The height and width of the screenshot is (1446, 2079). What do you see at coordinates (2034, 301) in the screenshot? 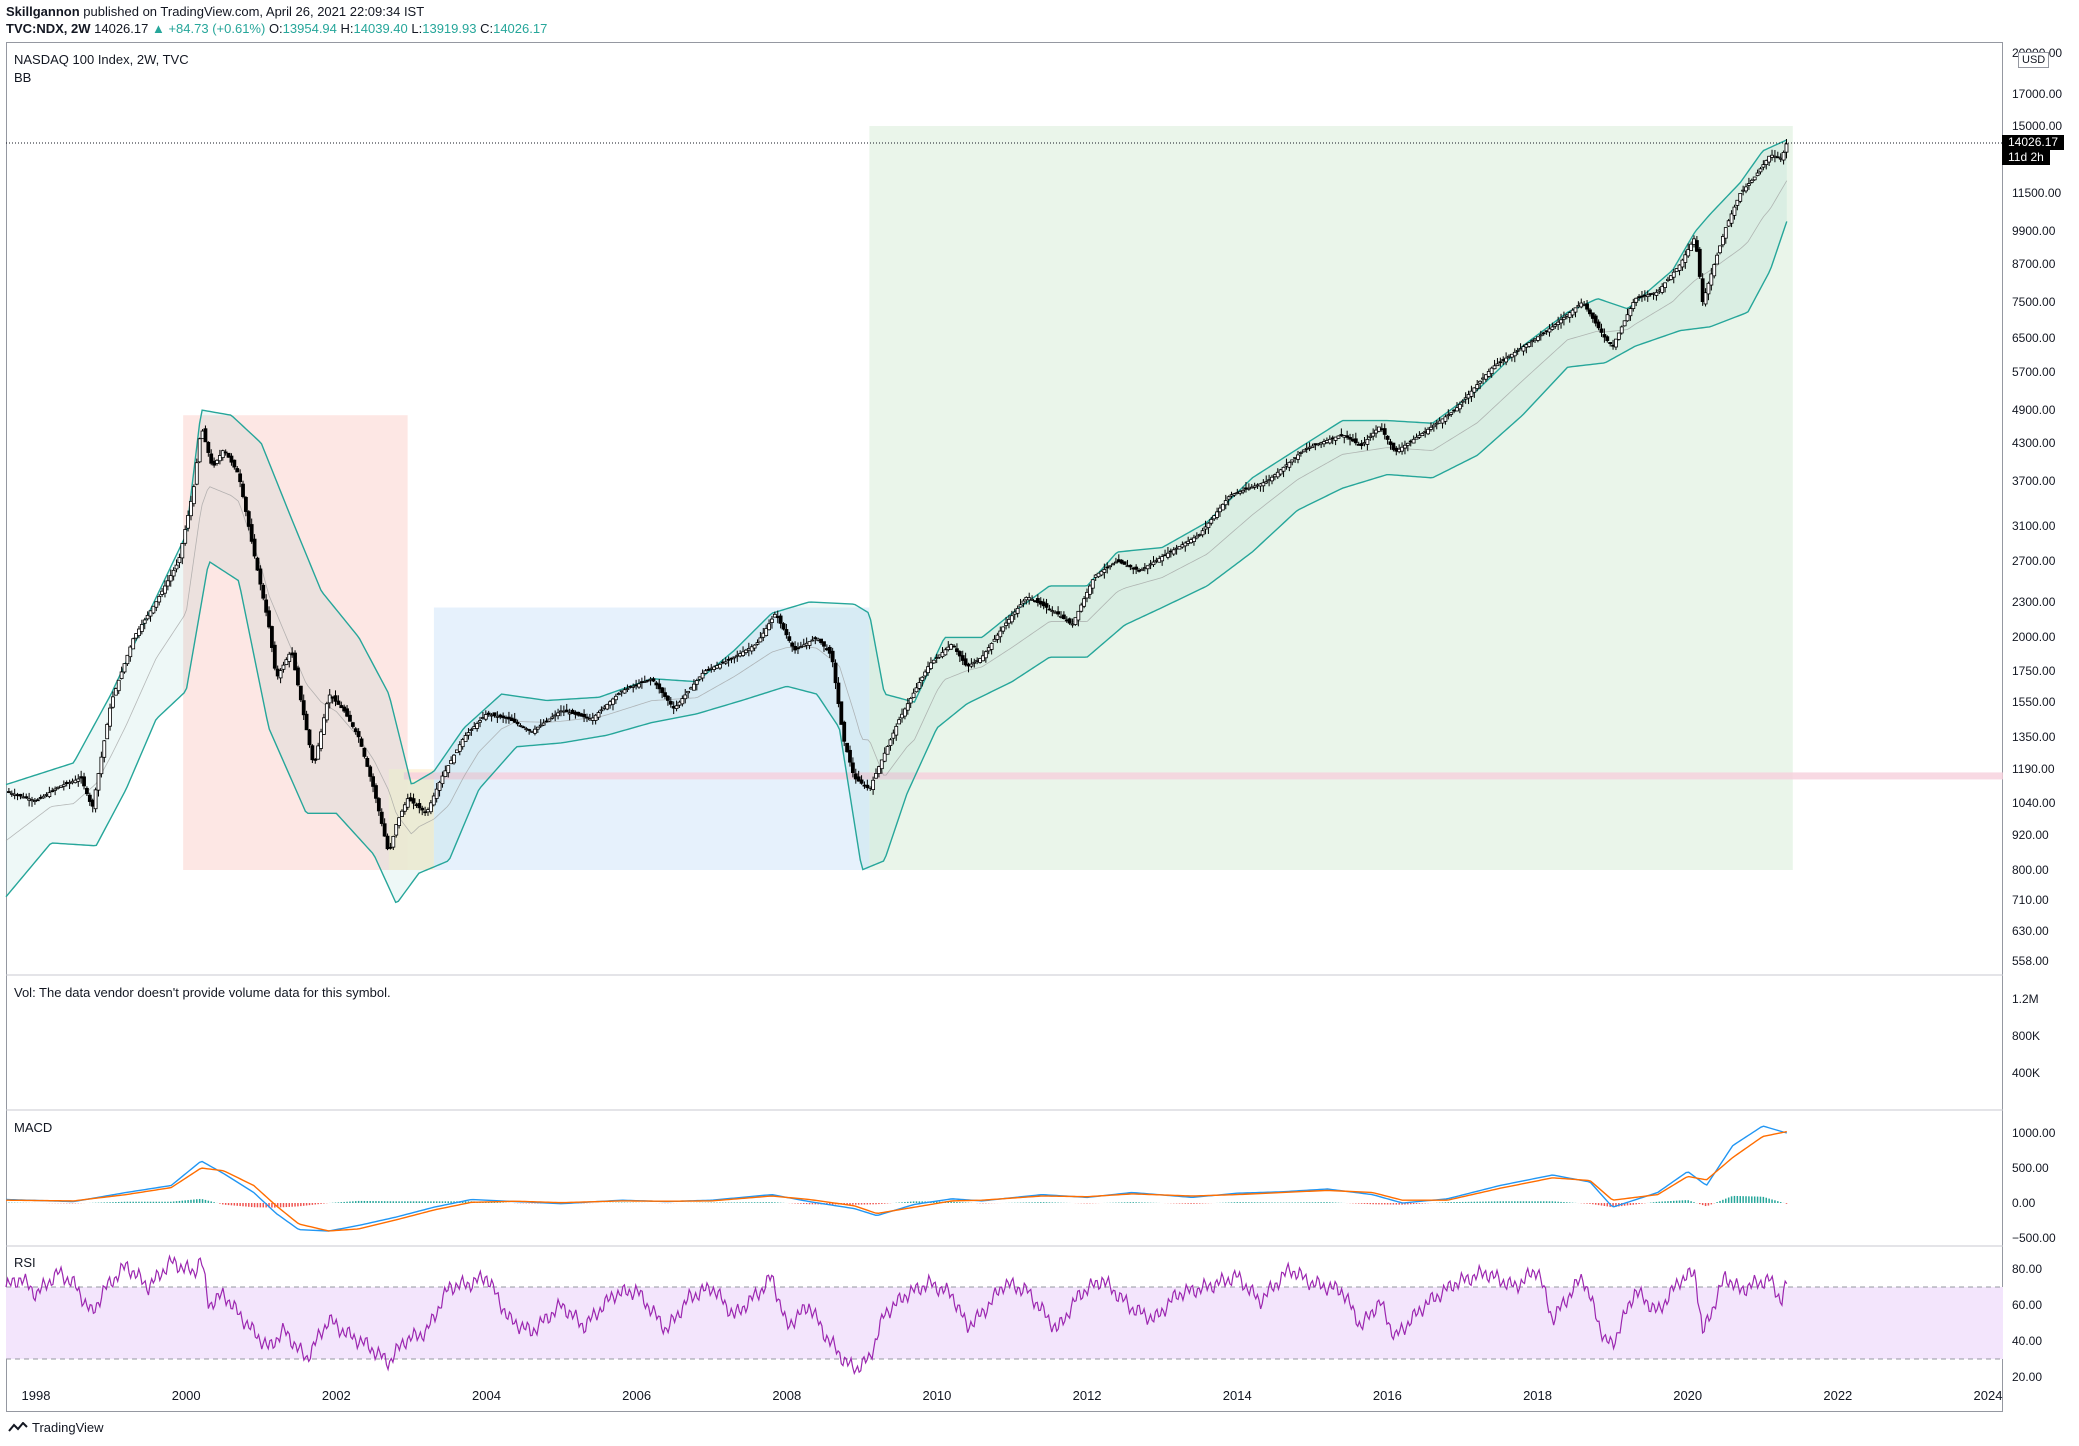
I see `price-axis-label: 7500.00` at bounding box center [2034, 301].